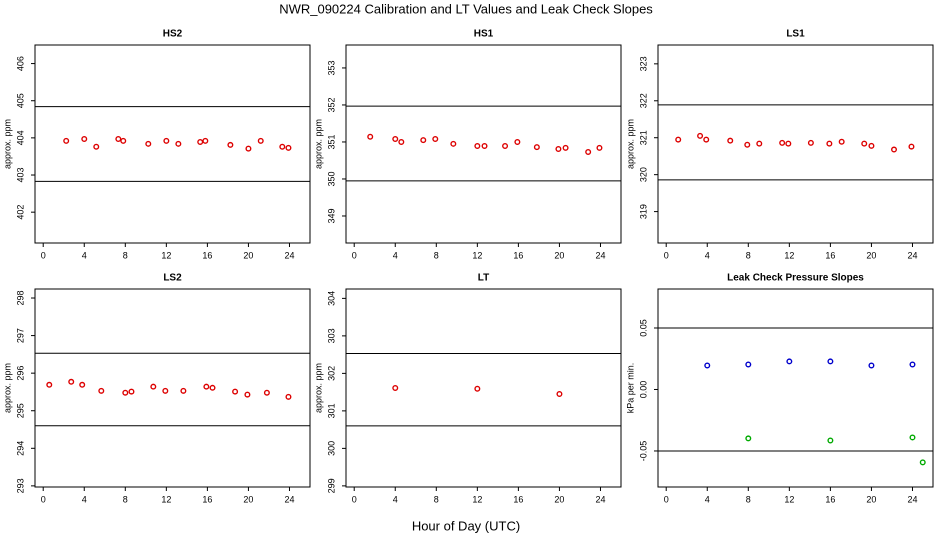 Image resolution: width=936 pixels, height=540 pixels. What do you see at coordinates (331, 485) in the screenshot?
I see `y-tick-label: 299` at bounding box center [331, 485].